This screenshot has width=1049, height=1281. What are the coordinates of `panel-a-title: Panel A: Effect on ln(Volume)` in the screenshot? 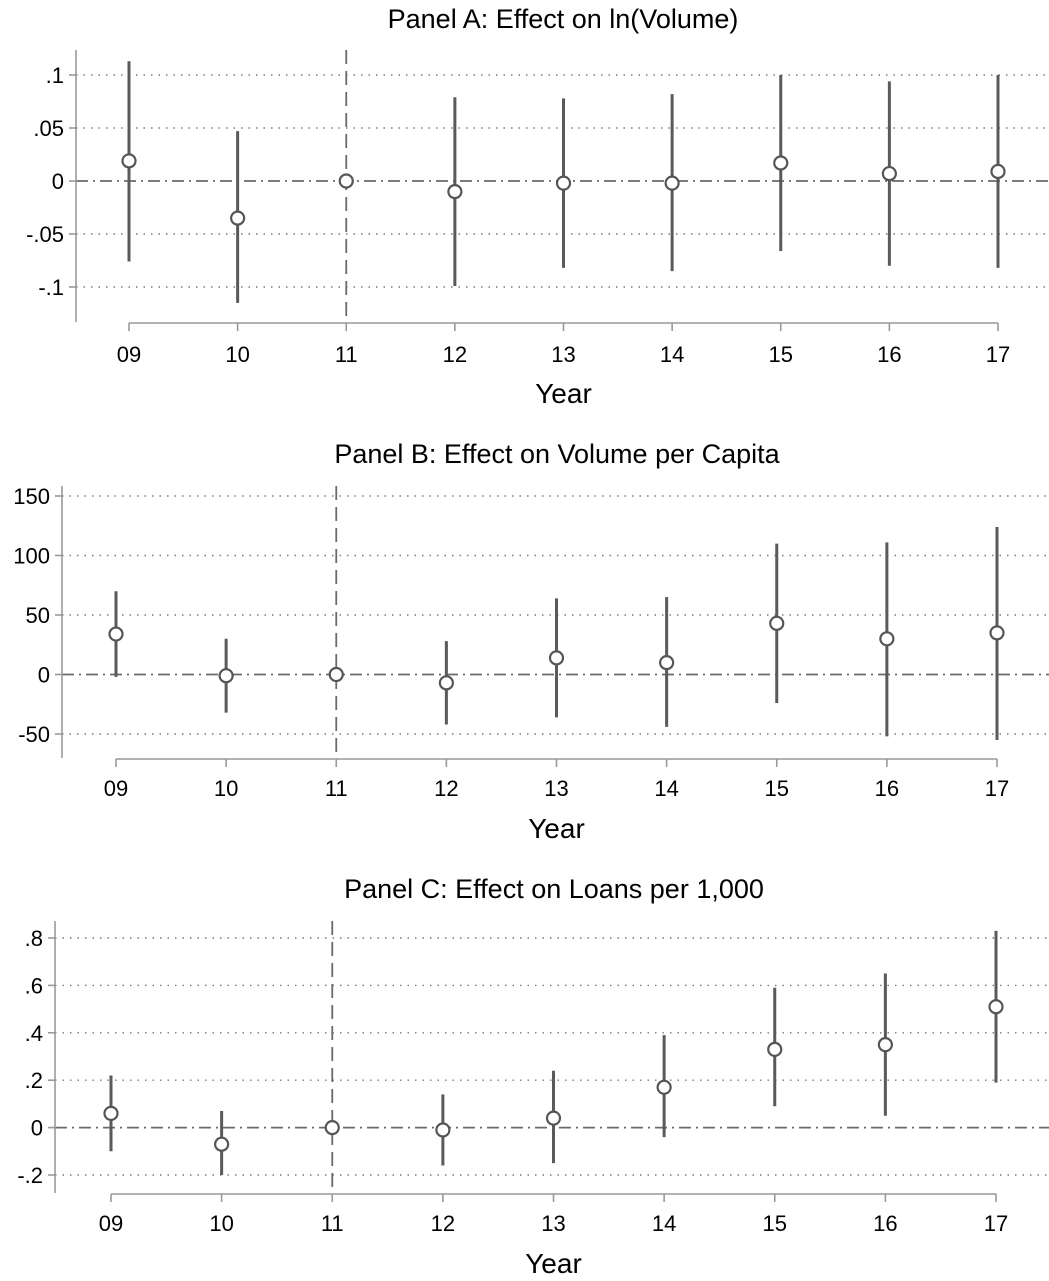 It's located at (563, 19).